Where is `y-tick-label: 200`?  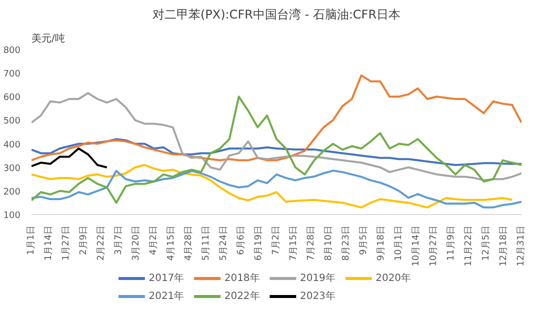 y-tick-label: 200 is located at coordinates (12, 192).